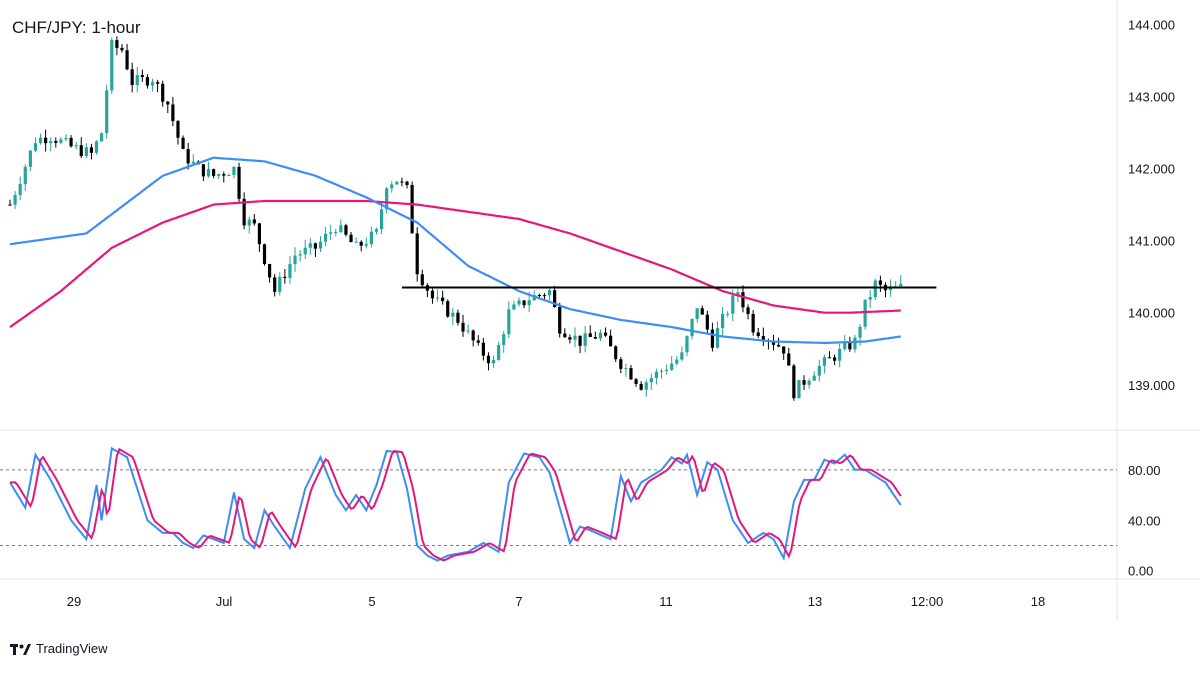 The height and width of the screenshot is (680, 1200). What do you see at coordinates (815, 601) in the screenshot?
I see `time-tick-label: 13` at bounding box center [815, 601].